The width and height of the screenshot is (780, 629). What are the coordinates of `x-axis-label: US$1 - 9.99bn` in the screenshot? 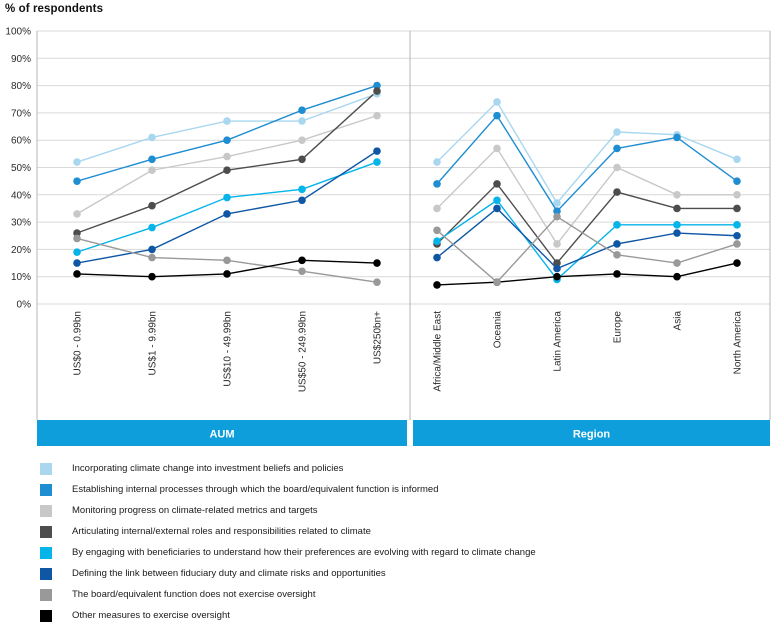 It's located at (153, 343).